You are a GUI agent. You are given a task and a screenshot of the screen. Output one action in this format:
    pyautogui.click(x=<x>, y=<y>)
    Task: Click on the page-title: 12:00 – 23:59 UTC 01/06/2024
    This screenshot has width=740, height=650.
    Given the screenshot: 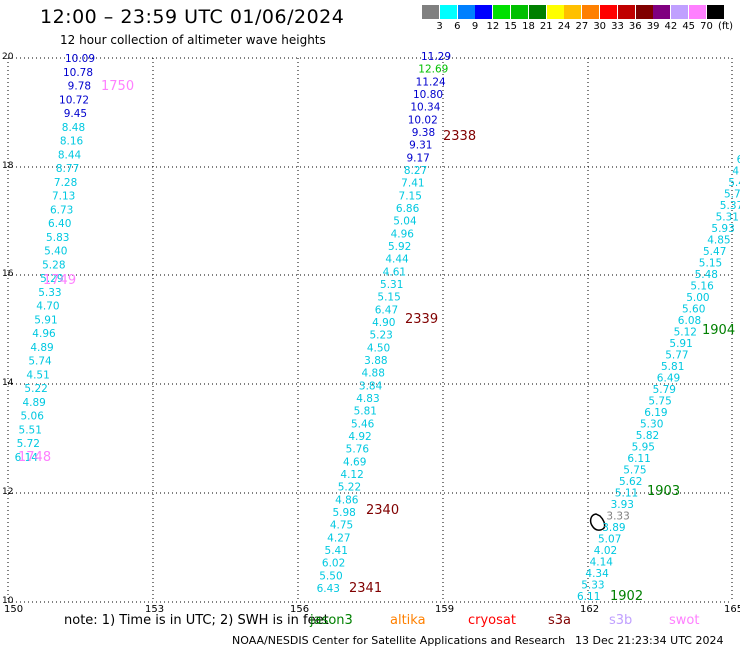 What is the action you would take?
    pyautogui.click(x=192, y=17)
    